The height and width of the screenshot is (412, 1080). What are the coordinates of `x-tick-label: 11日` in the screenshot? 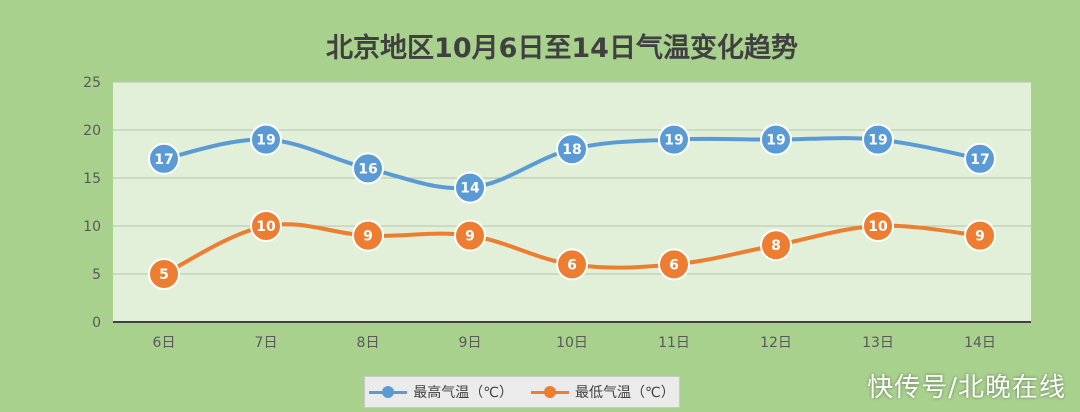 It's located at (674, 343).